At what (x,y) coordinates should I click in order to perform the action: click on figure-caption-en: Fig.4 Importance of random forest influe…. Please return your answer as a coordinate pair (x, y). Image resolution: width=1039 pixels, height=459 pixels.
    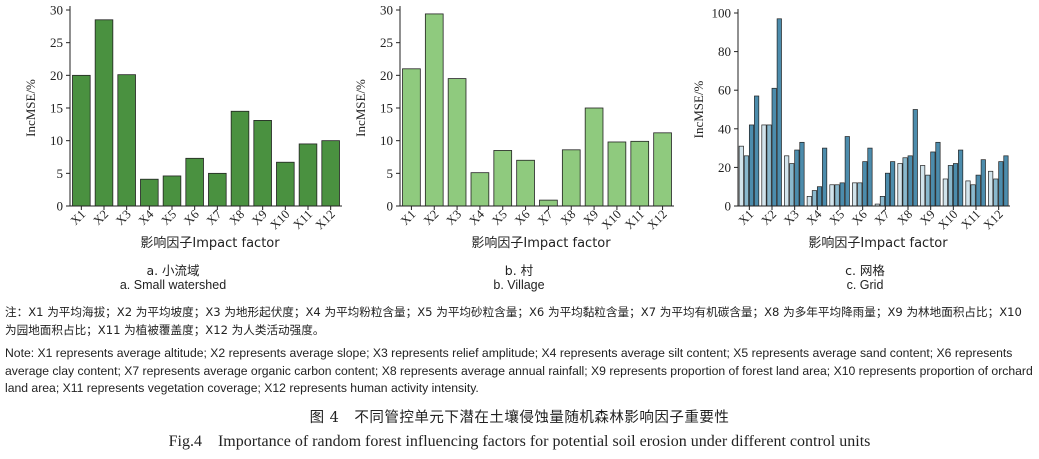
    Looking at the image, I should click on (519, 441).